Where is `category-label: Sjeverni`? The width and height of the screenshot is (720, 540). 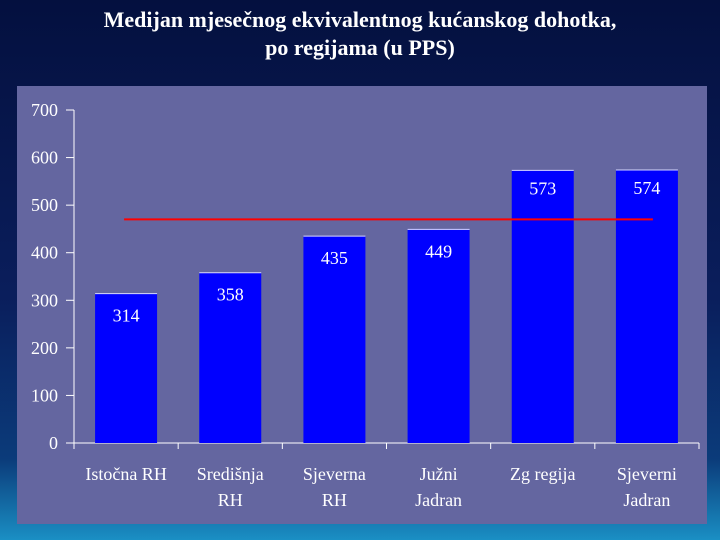
category-label: Sjeverni is located at coordinates (647, 474).